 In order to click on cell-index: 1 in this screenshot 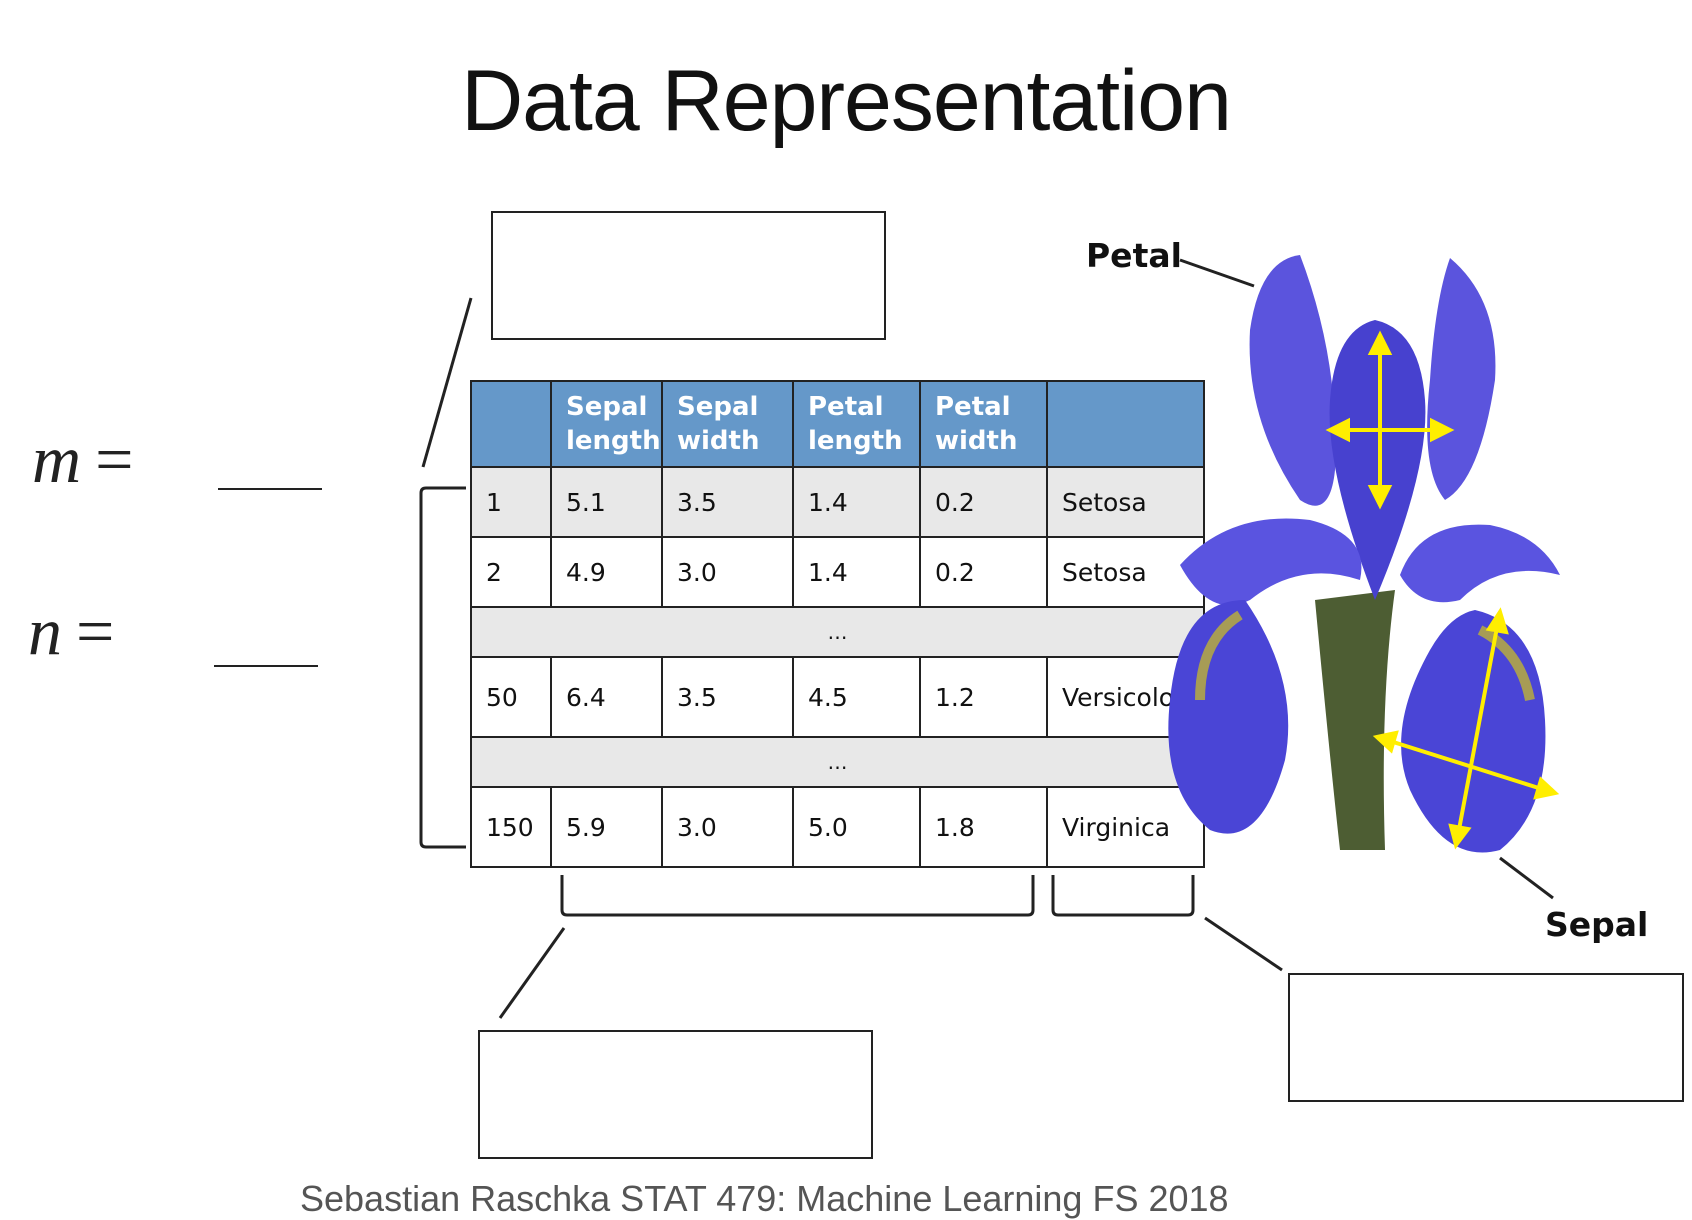, I will do `click(511, 502)`.